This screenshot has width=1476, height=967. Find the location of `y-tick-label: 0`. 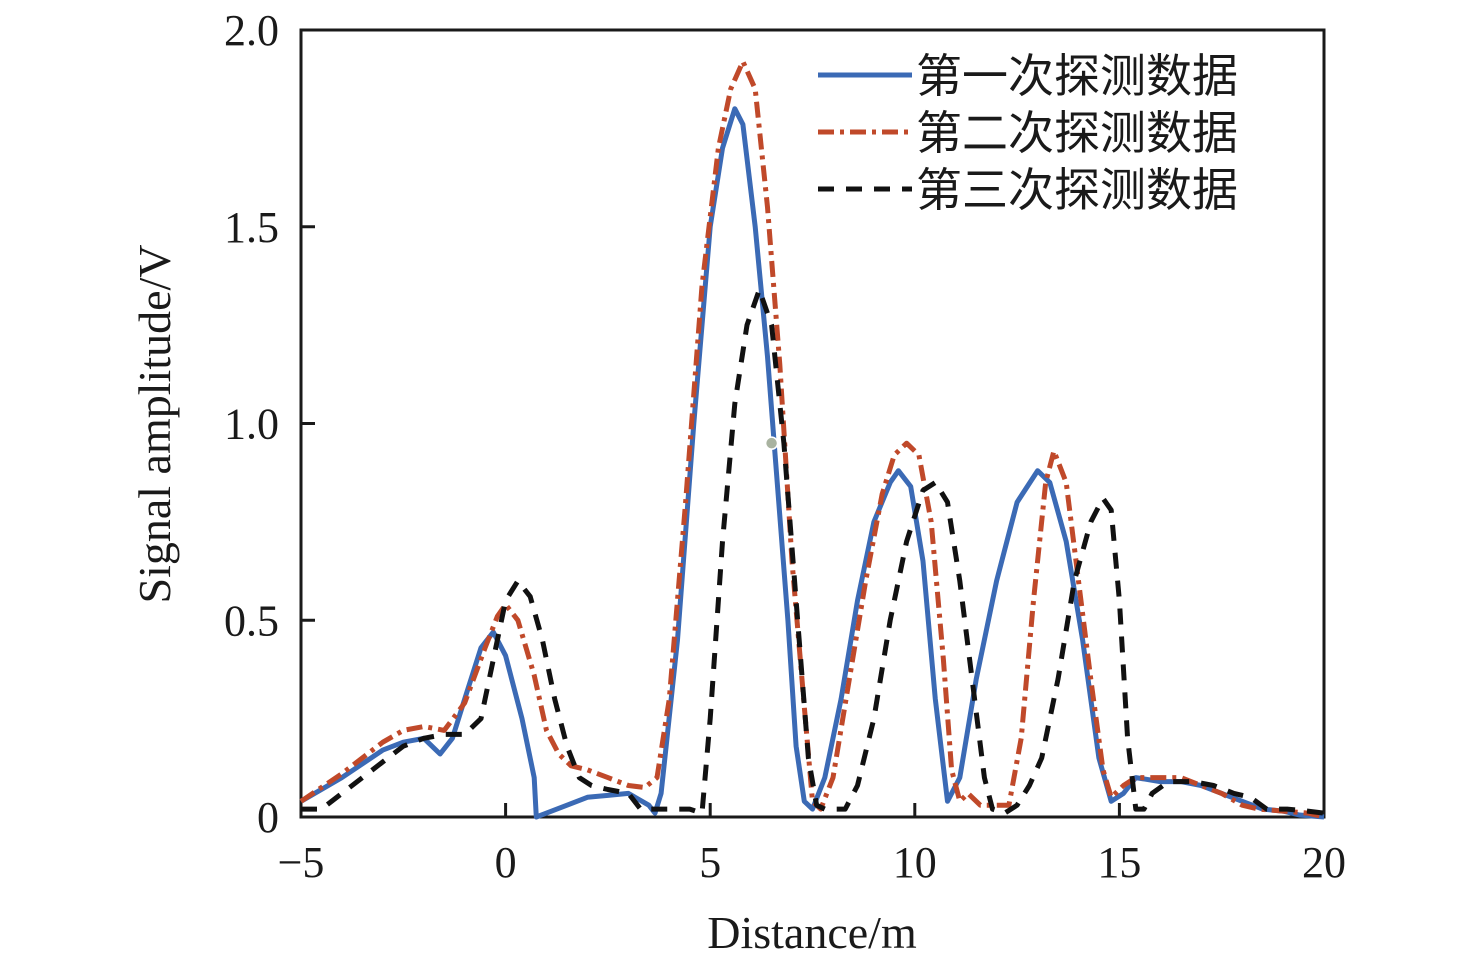

y-tick-label: 0 is located at coordinates (268, 817).